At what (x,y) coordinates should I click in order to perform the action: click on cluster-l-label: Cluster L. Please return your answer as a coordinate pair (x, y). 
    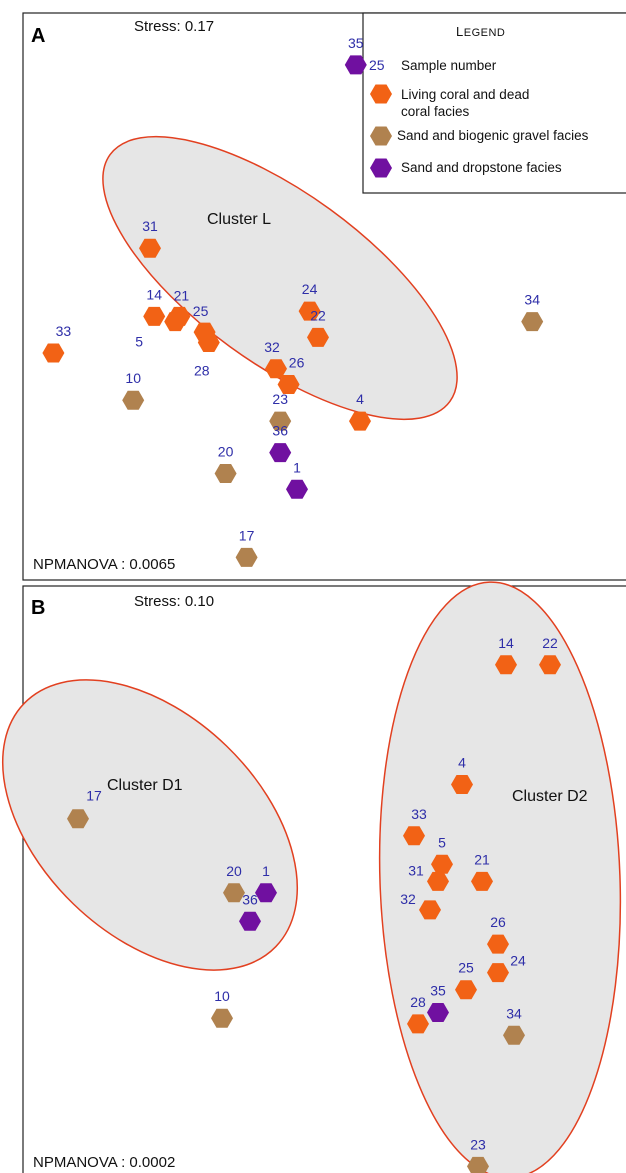
    Looking at the image, I should click on (239, 219).